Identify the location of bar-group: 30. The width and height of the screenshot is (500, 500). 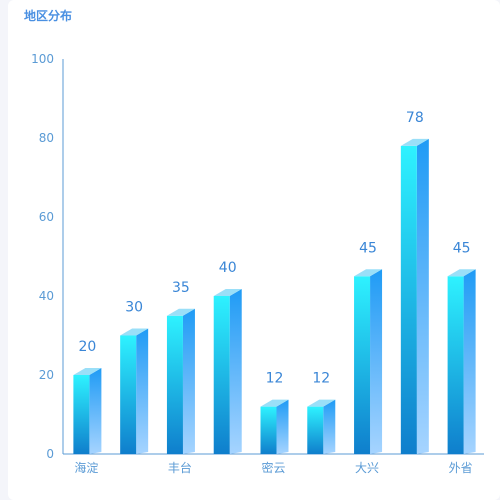
(134, 377).